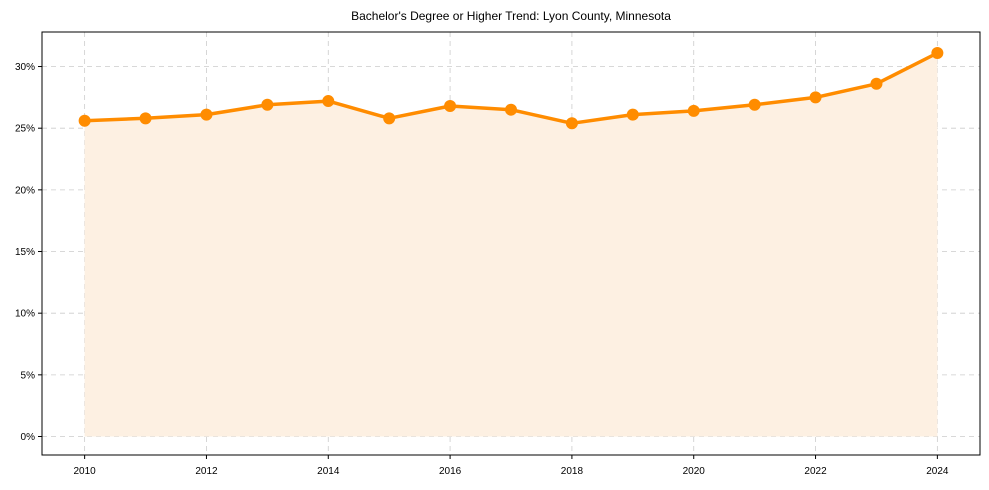 The image size is (989, 490). What do you see at coordinates (25, 129) in the screenshot?
I see `y-tick-label: 25%` at bounding box center [25, 129].